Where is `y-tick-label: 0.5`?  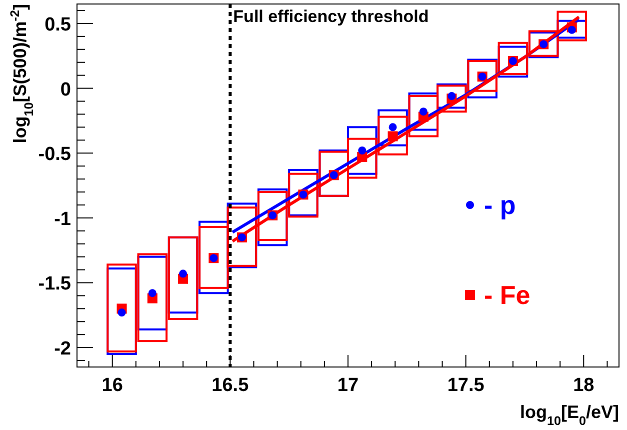 y-tick-label: 0.5 is located at coordinates (58, 25).